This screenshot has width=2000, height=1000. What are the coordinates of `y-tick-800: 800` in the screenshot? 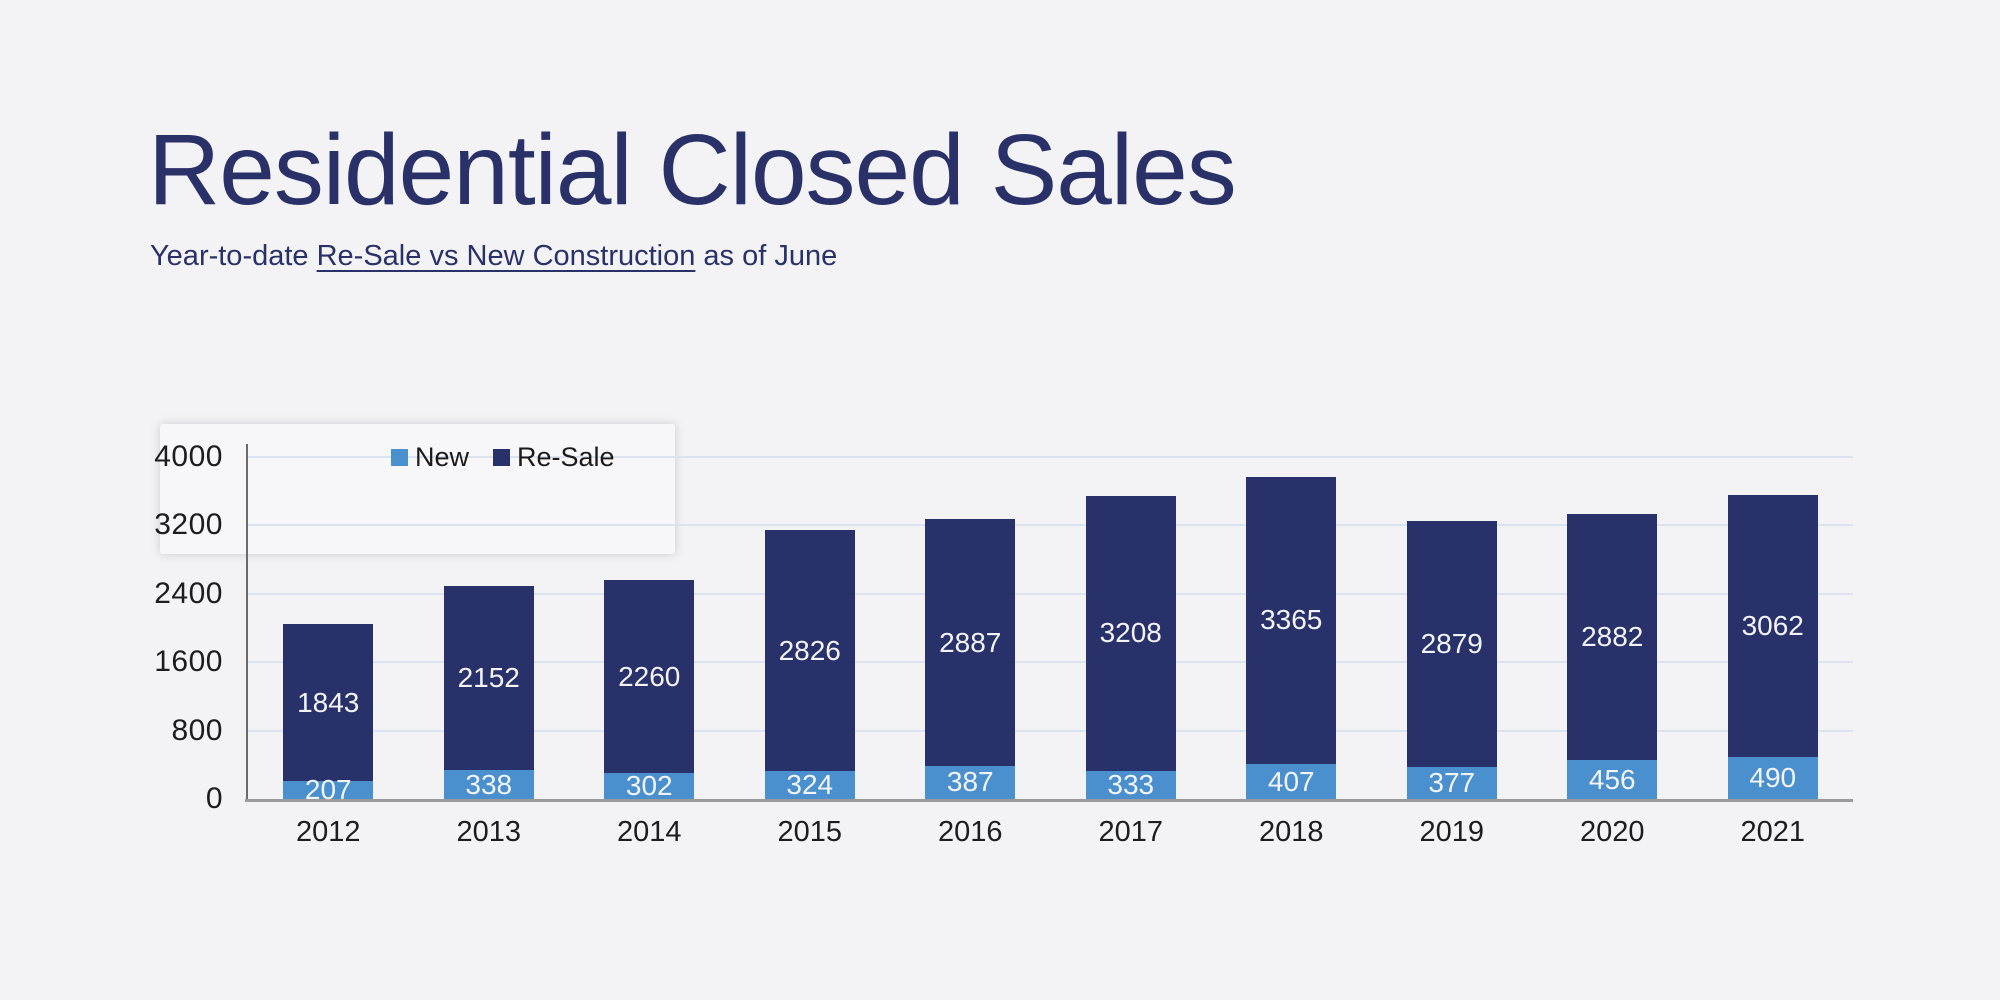 It's located at (197, 730).